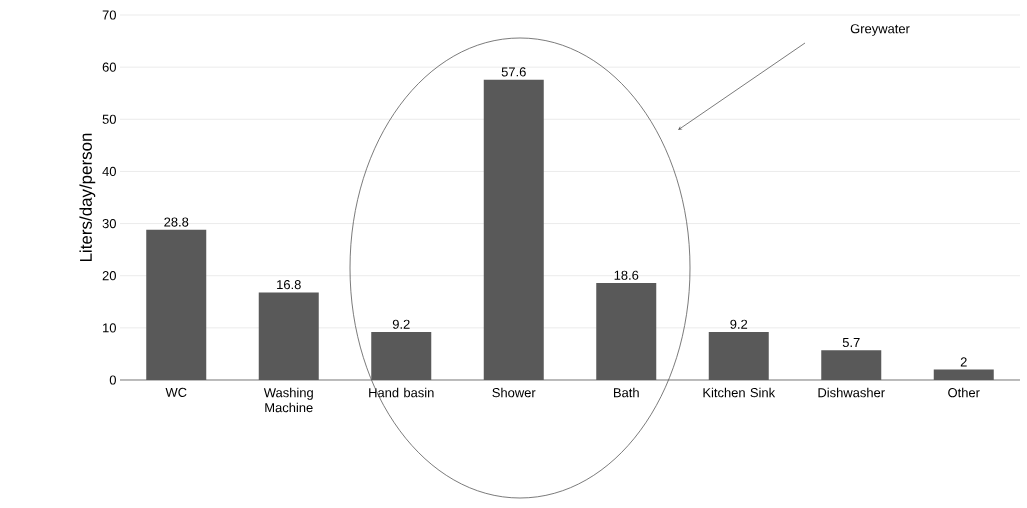 This screenshot has width=1027, height=508. I want to click on x-tick-label: Shower, so click(514, 392).